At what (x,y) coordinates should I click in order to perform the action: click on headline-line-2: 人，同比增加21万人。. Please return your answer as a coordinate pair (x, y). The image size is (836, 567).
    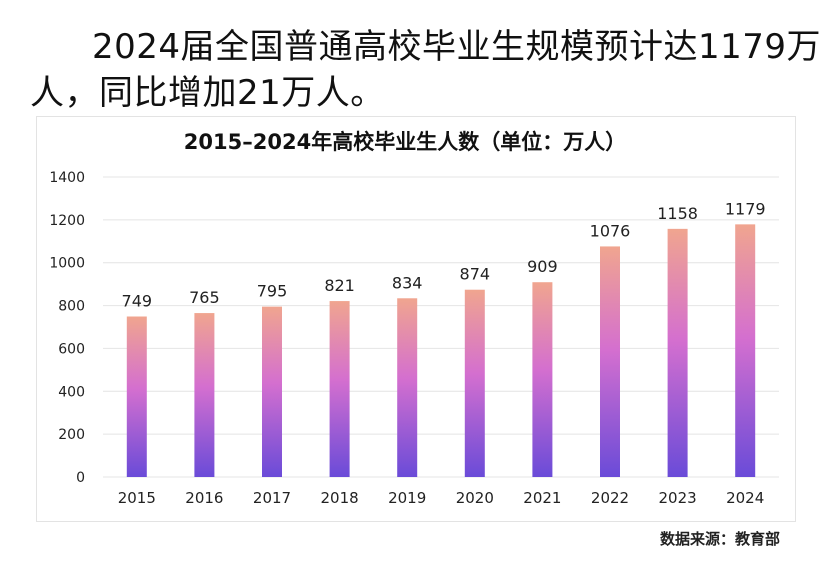
    Looking at the image, I should click on (207, 93).